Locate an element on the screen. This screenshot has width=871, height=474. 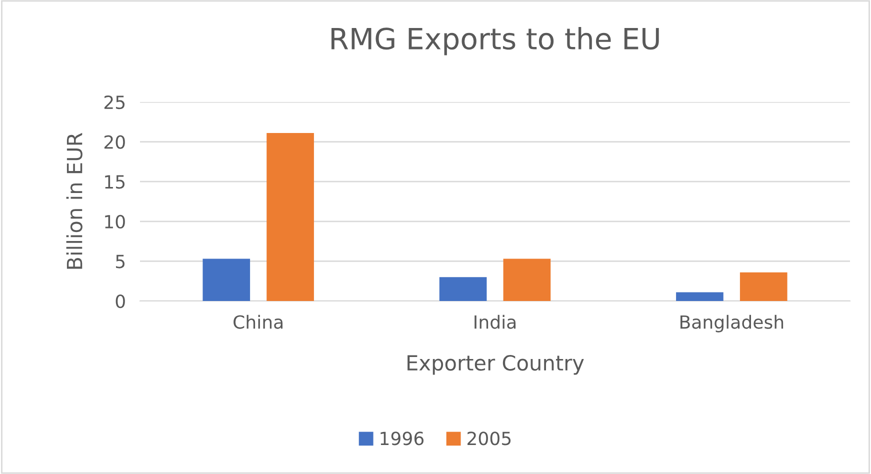
y-tick-label: 10 is located at coordinates (115, 221).